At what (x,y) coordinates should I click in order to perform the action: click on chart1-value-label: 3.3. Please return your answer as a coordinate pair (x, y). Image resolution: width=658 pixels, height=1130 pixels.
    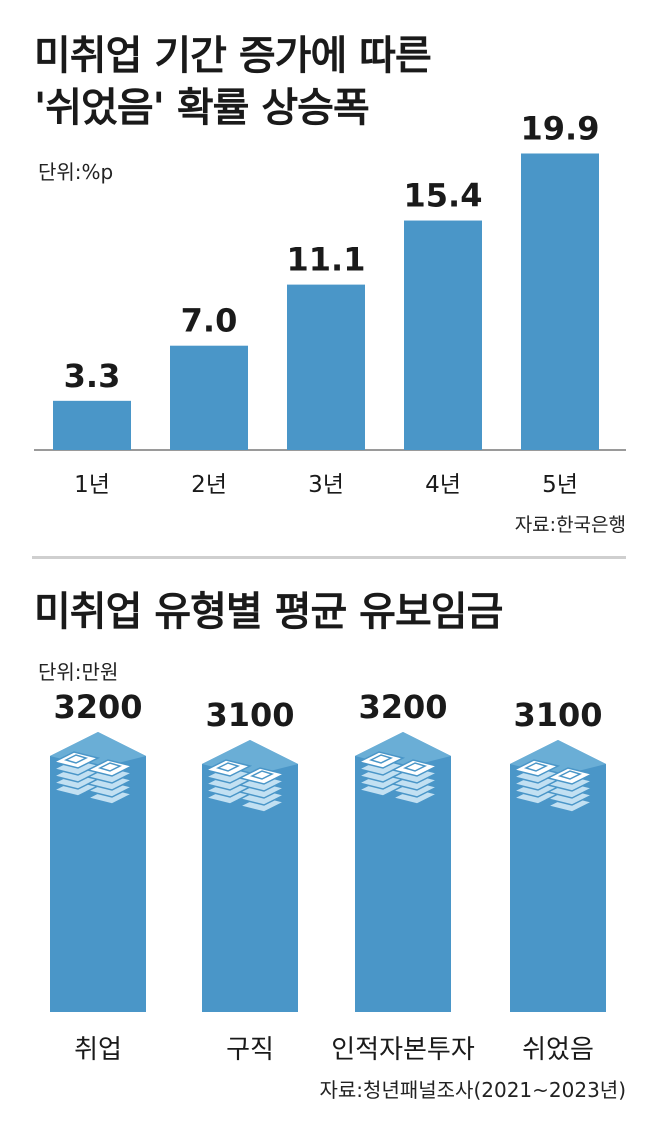
    Looking at the image, I should click on (92, 376).